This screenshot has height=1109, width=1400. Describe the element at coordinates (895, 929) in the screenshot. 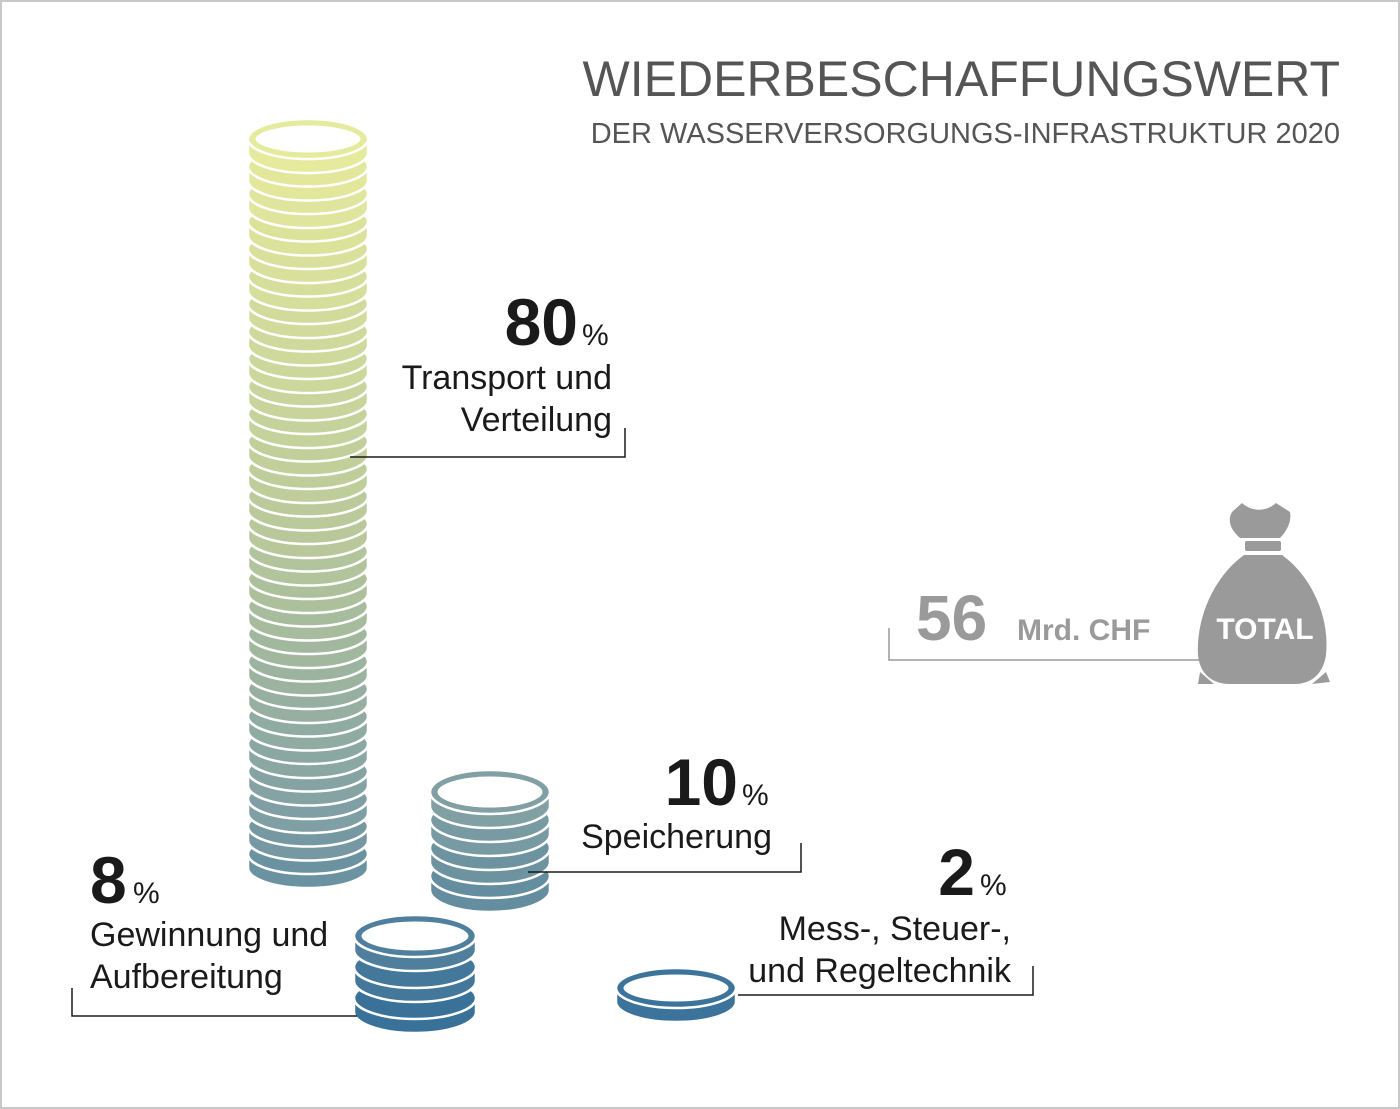

I see `category-label-line1: Mess-, Steuer-,` at that location.